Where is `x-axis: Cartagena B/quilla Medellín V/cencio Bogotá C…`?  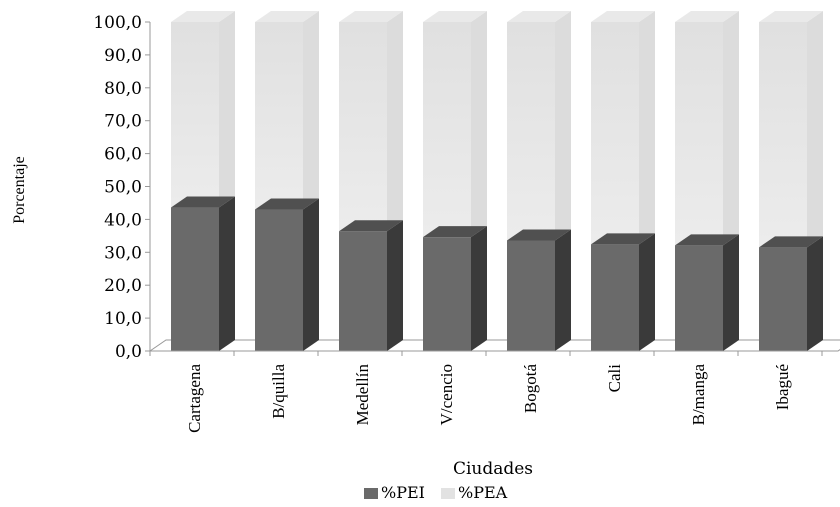
x-axis: Cartagena B/quilla Medellín V/cencio Bogotá C… is located at coordinates (493, 391).